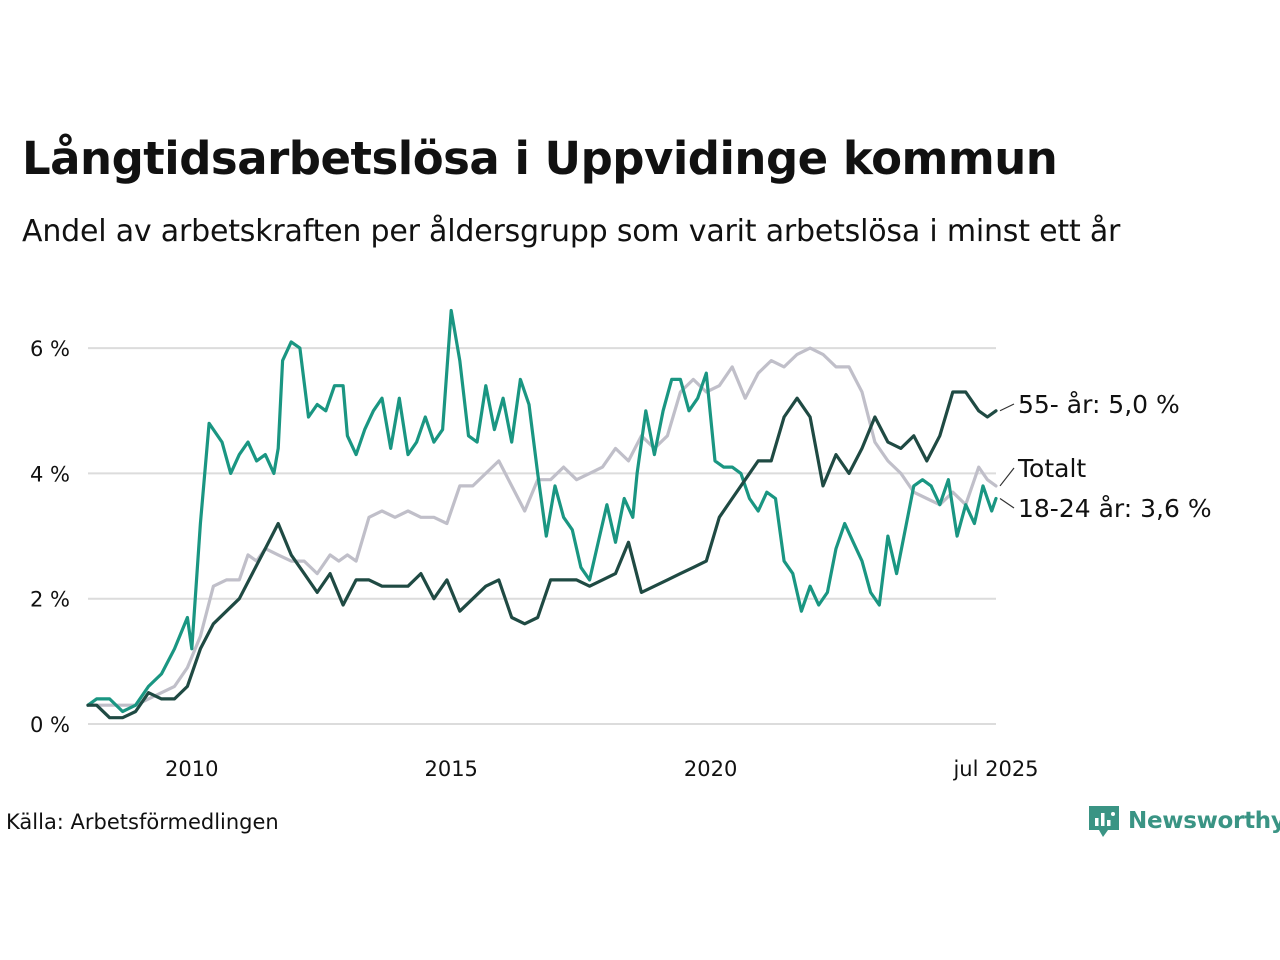 This screenshot has width=1280, height=960. Describe the element at coordinates (540, 158) in the screenshot. I see `chart-title: Långtidsarbetslösa i Uppvidinge kommun` at that location.